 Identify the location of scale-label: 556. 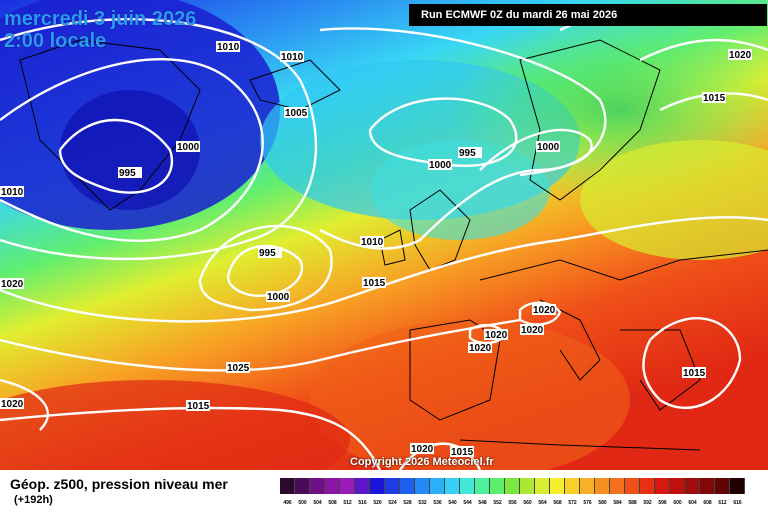
(512, 503).